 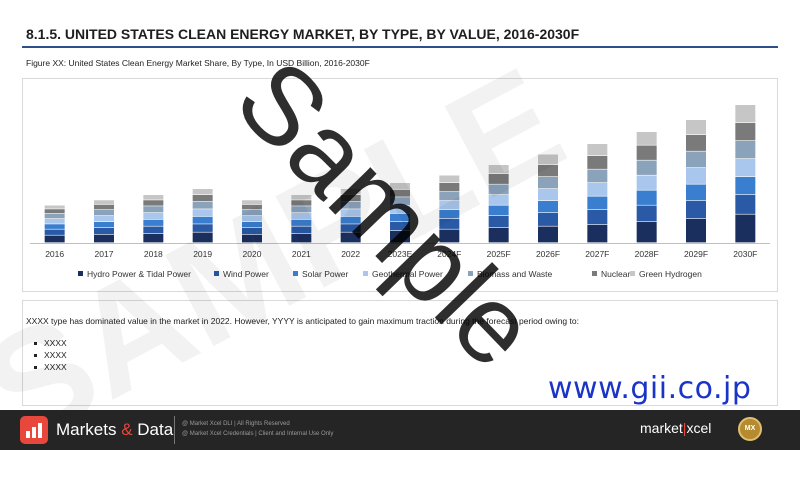 I want to click on bullet-item: XXXX, so click(x=50, y=367).